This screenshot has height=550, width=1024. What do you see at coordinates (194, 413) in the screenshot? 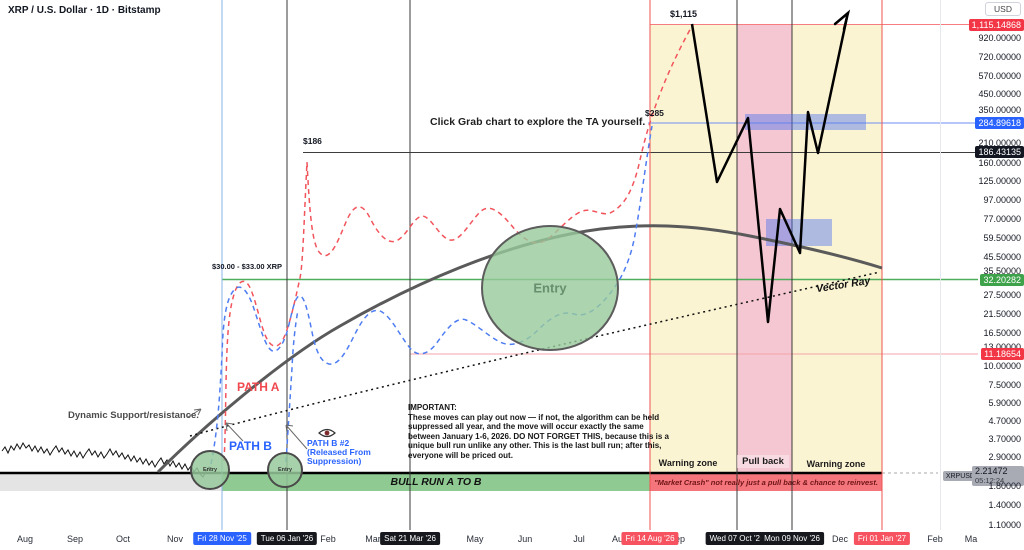
I see `dynamic-support-arrow-icon` at bounding box center [194, 413].